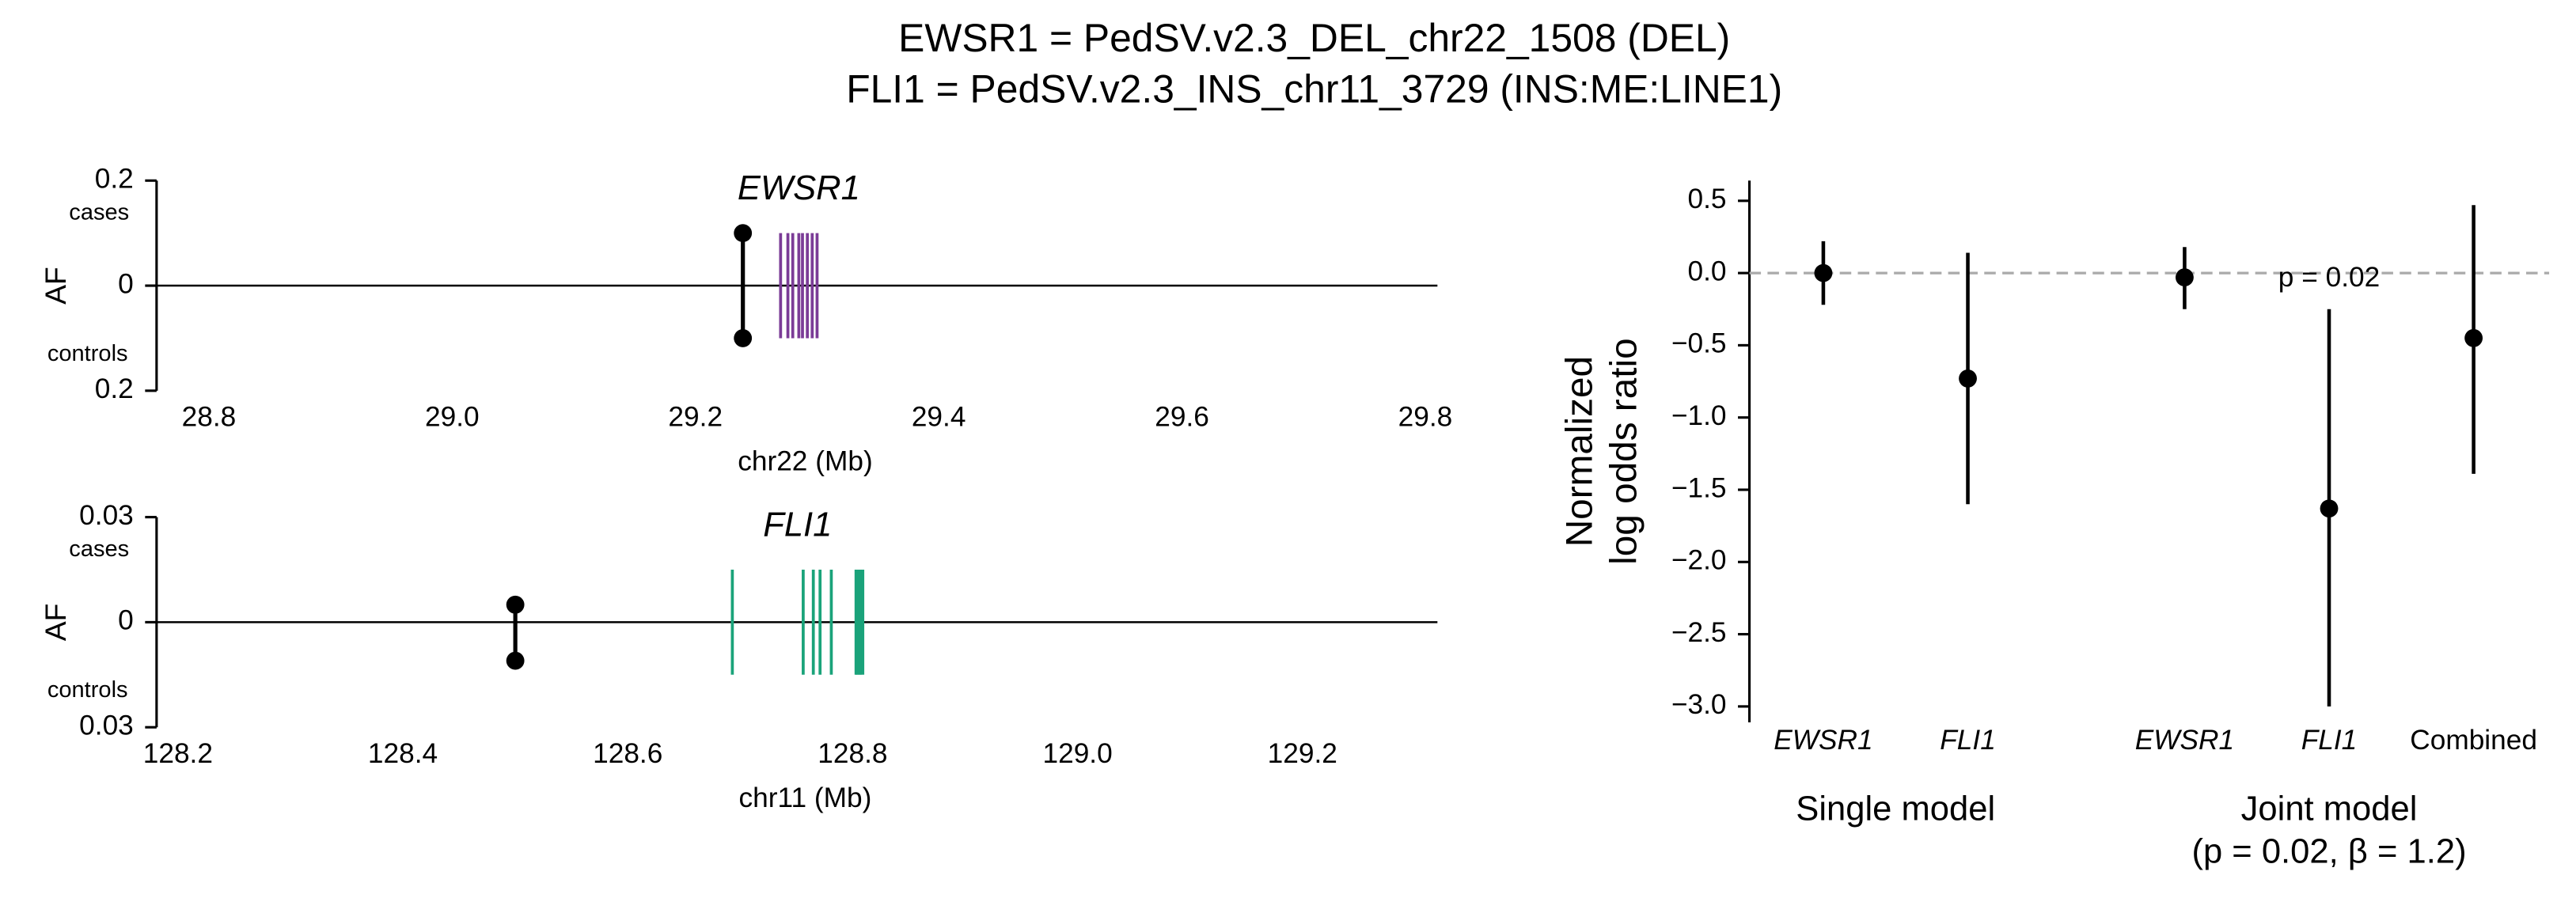  Describe the element at coordinates (2473, 740) in the screenshot. I see `x-tick-label: Combined` at that location.